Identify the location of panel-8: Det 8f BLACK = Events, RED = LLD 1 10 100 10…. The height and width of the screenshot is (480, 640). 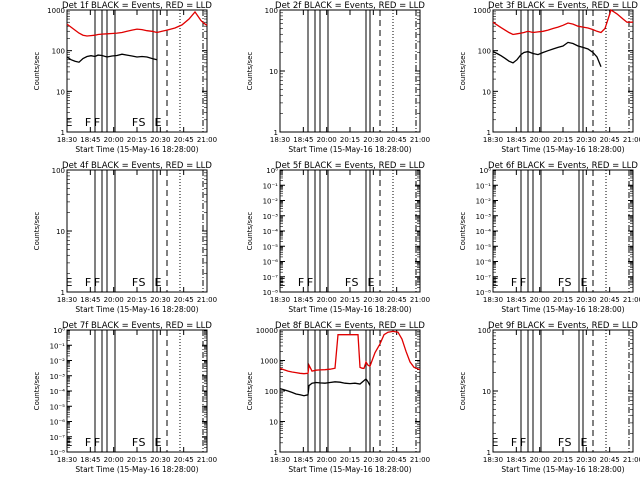
(338, 397).